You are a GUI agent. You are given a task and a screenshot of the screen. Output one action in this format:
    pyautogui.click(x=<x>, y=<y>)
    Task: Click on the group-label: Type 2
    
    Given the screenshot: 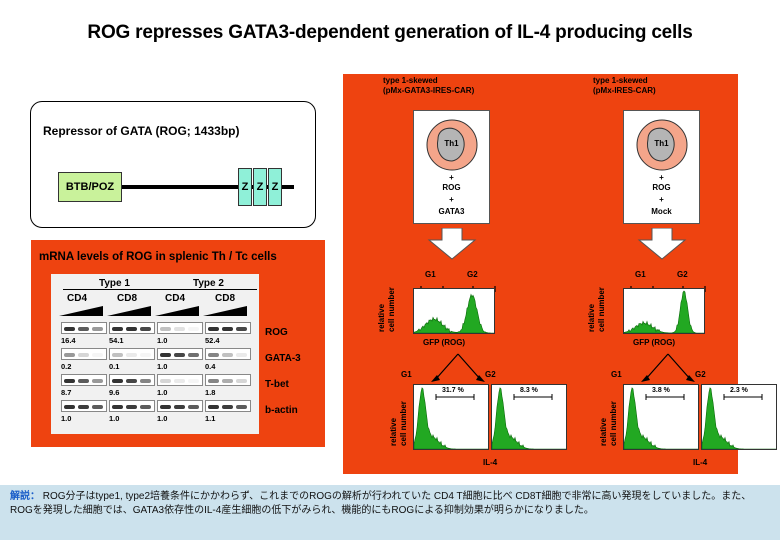 What is the action you would take?
    pyautogui.click(x=208, y=283)
    